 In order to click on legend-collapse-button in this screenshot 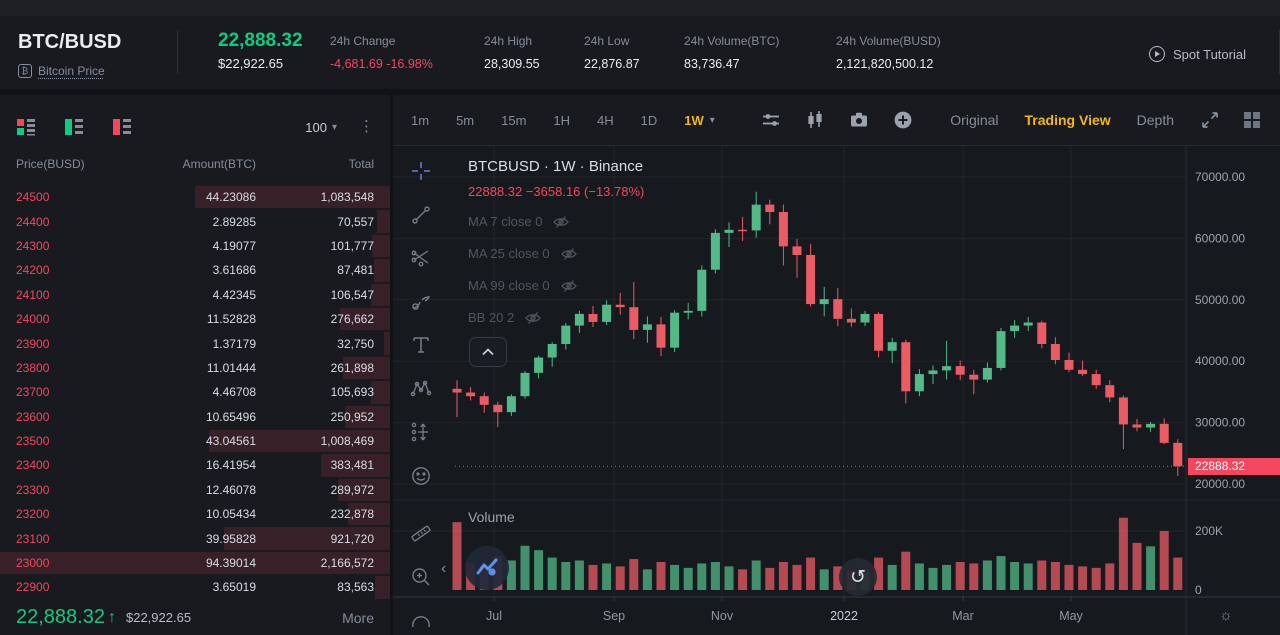, I will do `click(488, 352)`.